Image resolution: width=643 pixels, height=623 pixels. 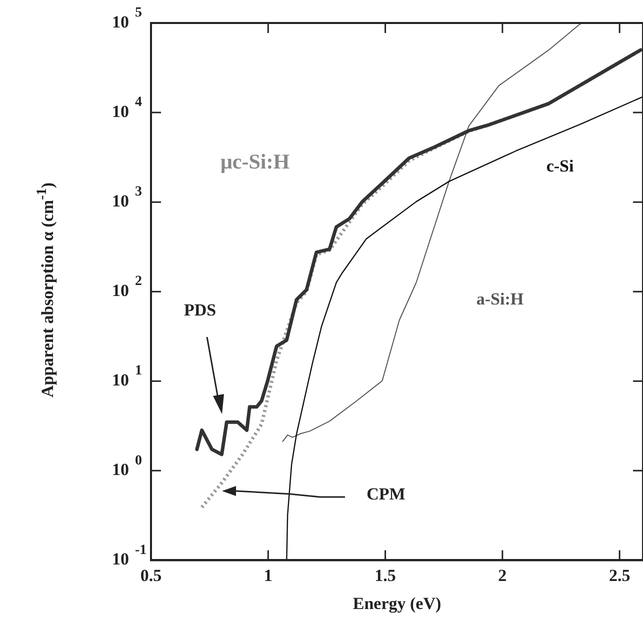 What do you see at coordinates (502, 575) in the screenshot?
I see `x-tick-label: 2` at bounding box center [502, 575].